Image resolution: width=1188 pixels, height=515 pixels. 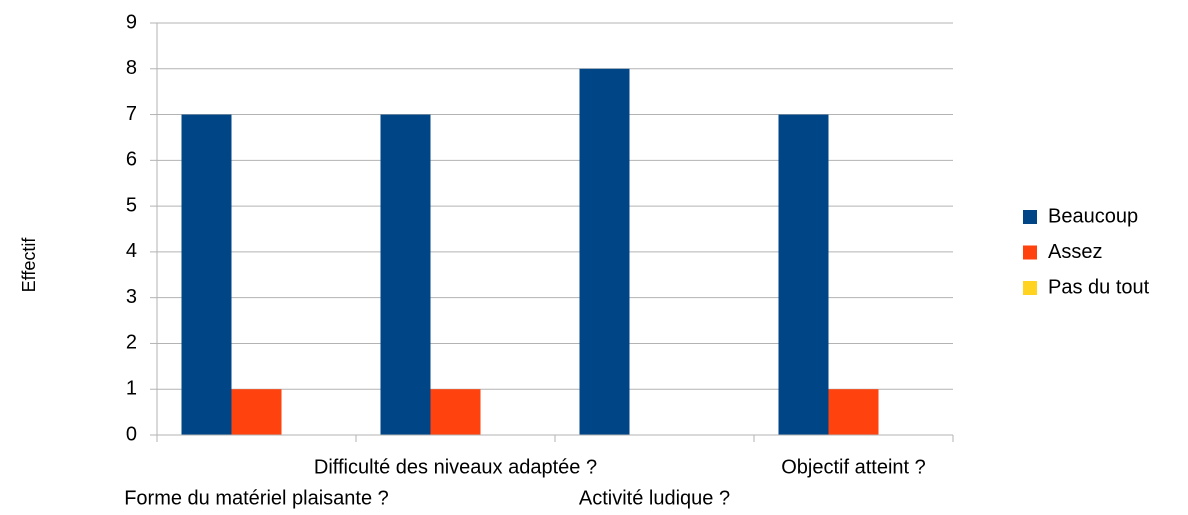 I want to click on y-tick-label: 0, so click(x=131, y=434).